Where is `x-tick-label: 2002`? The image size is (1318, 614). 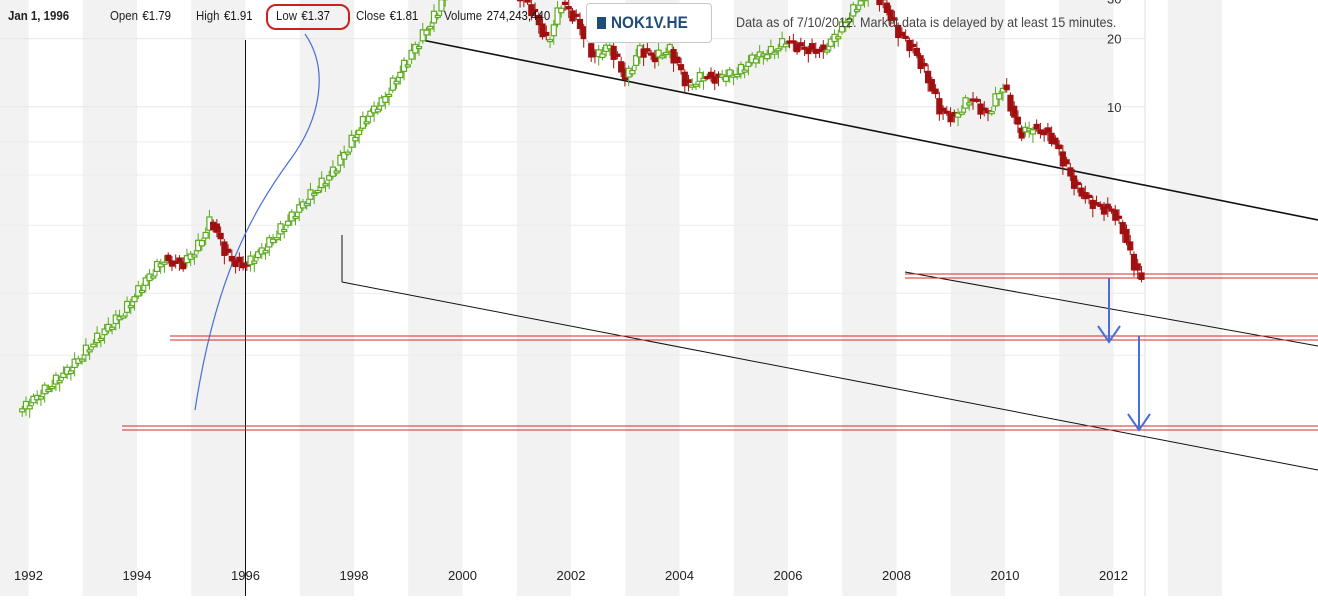 x-tick-label: 2002 is located at coordinates (571, 575).